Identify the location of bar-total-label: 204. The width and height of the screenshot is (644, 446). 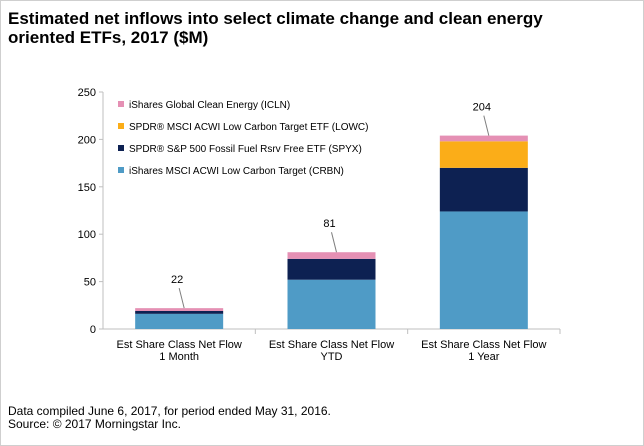
(482, 108).